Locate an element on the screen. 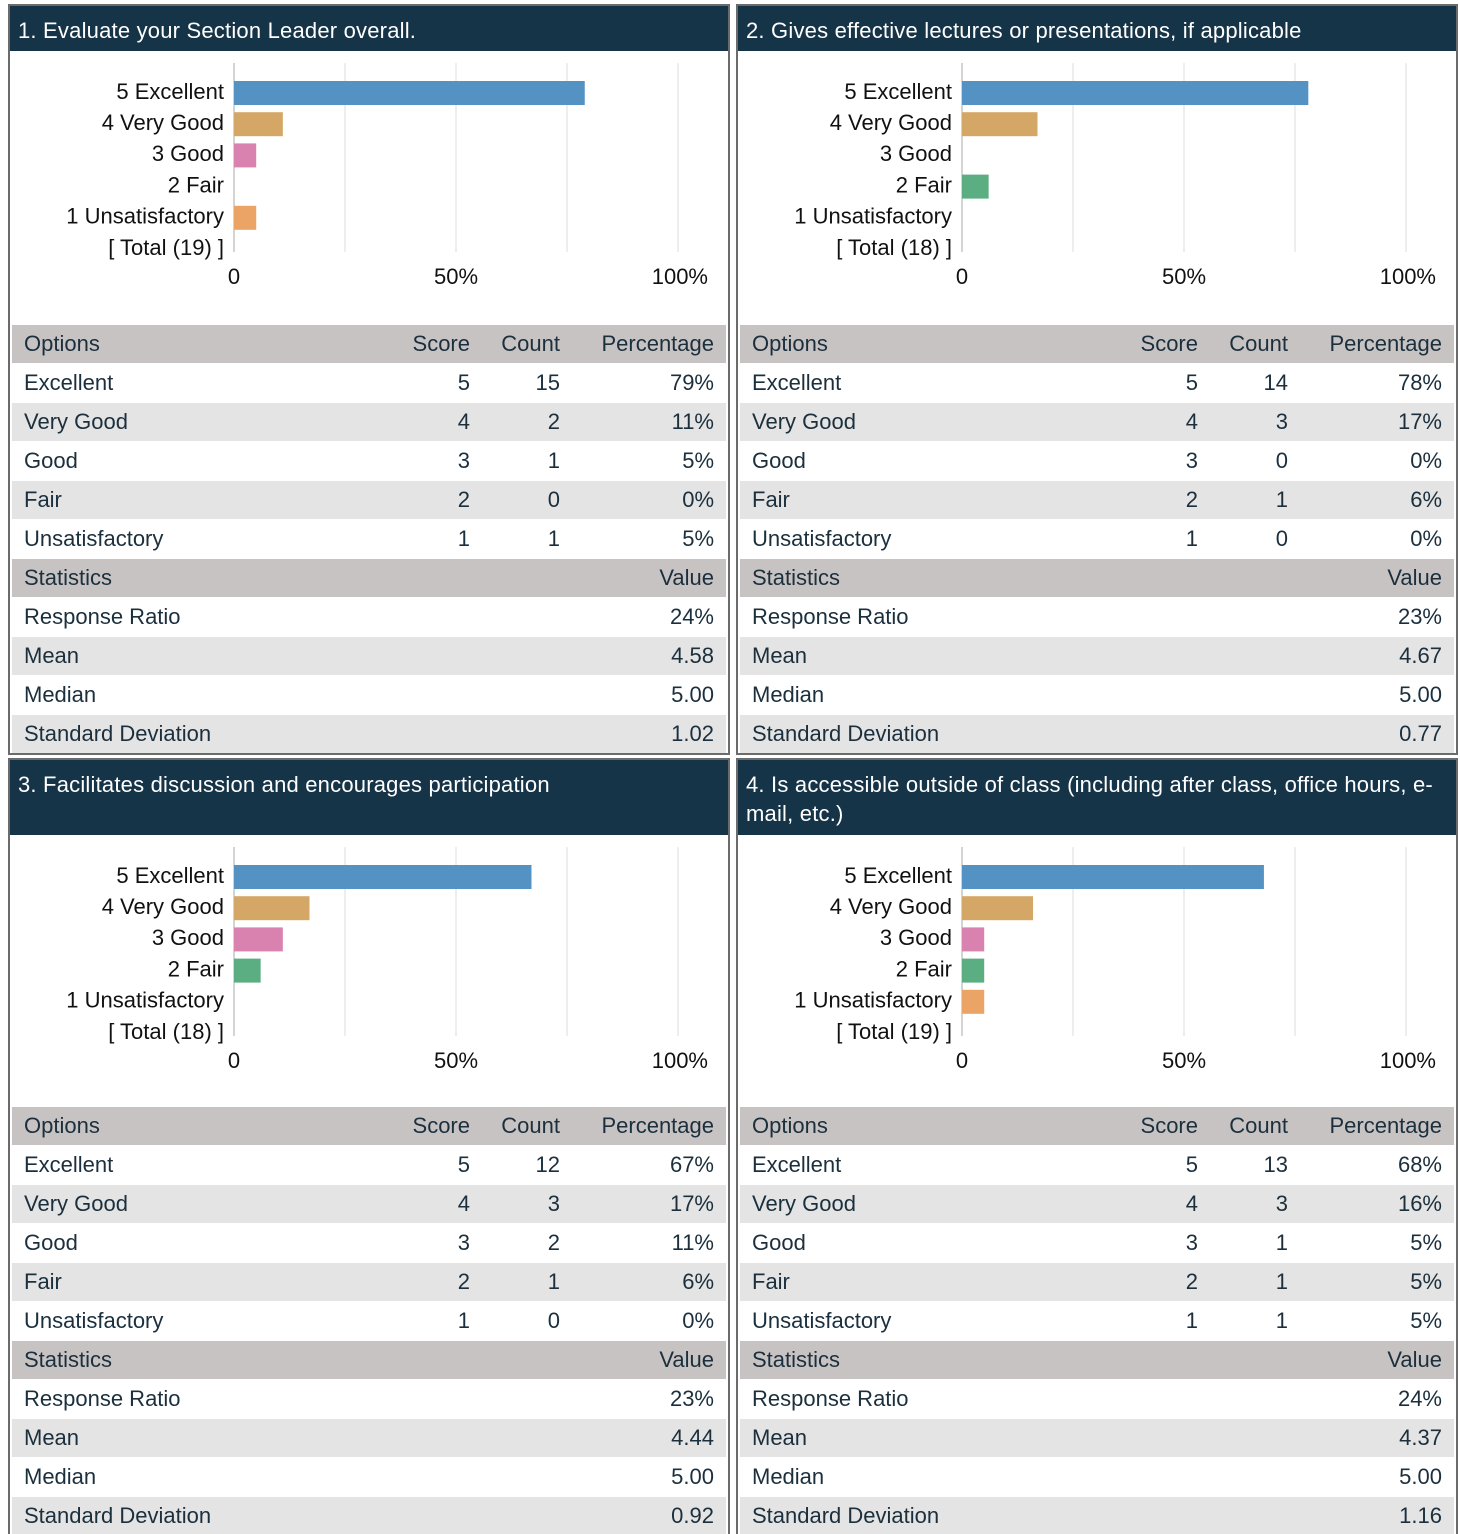 The height and width of the screenshot is (1534, 1460). table-cell: 5 is located at coordinates (1160, 383).